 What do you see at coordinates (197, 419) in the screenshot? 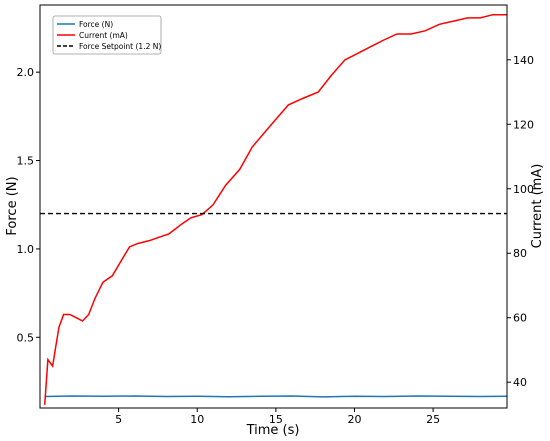
I see `x-tick-label: 10` at bounding box center [197, 419].